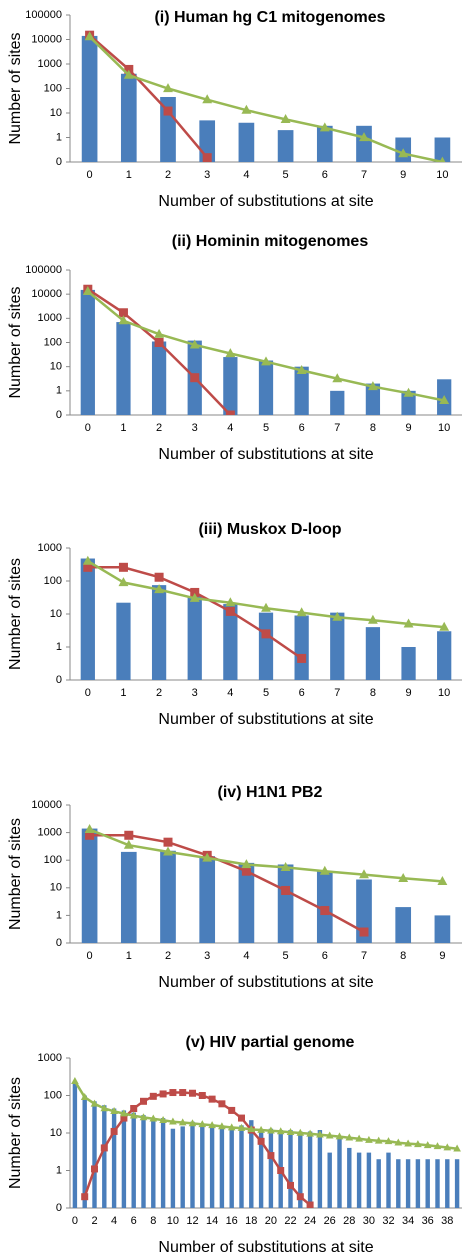 The height and width of the screenshot is (1253, 474). What do you see at coordinates (59, 680) in the screenshot?
I see `y-tick-label: 0` at bounding box center [59, 680].